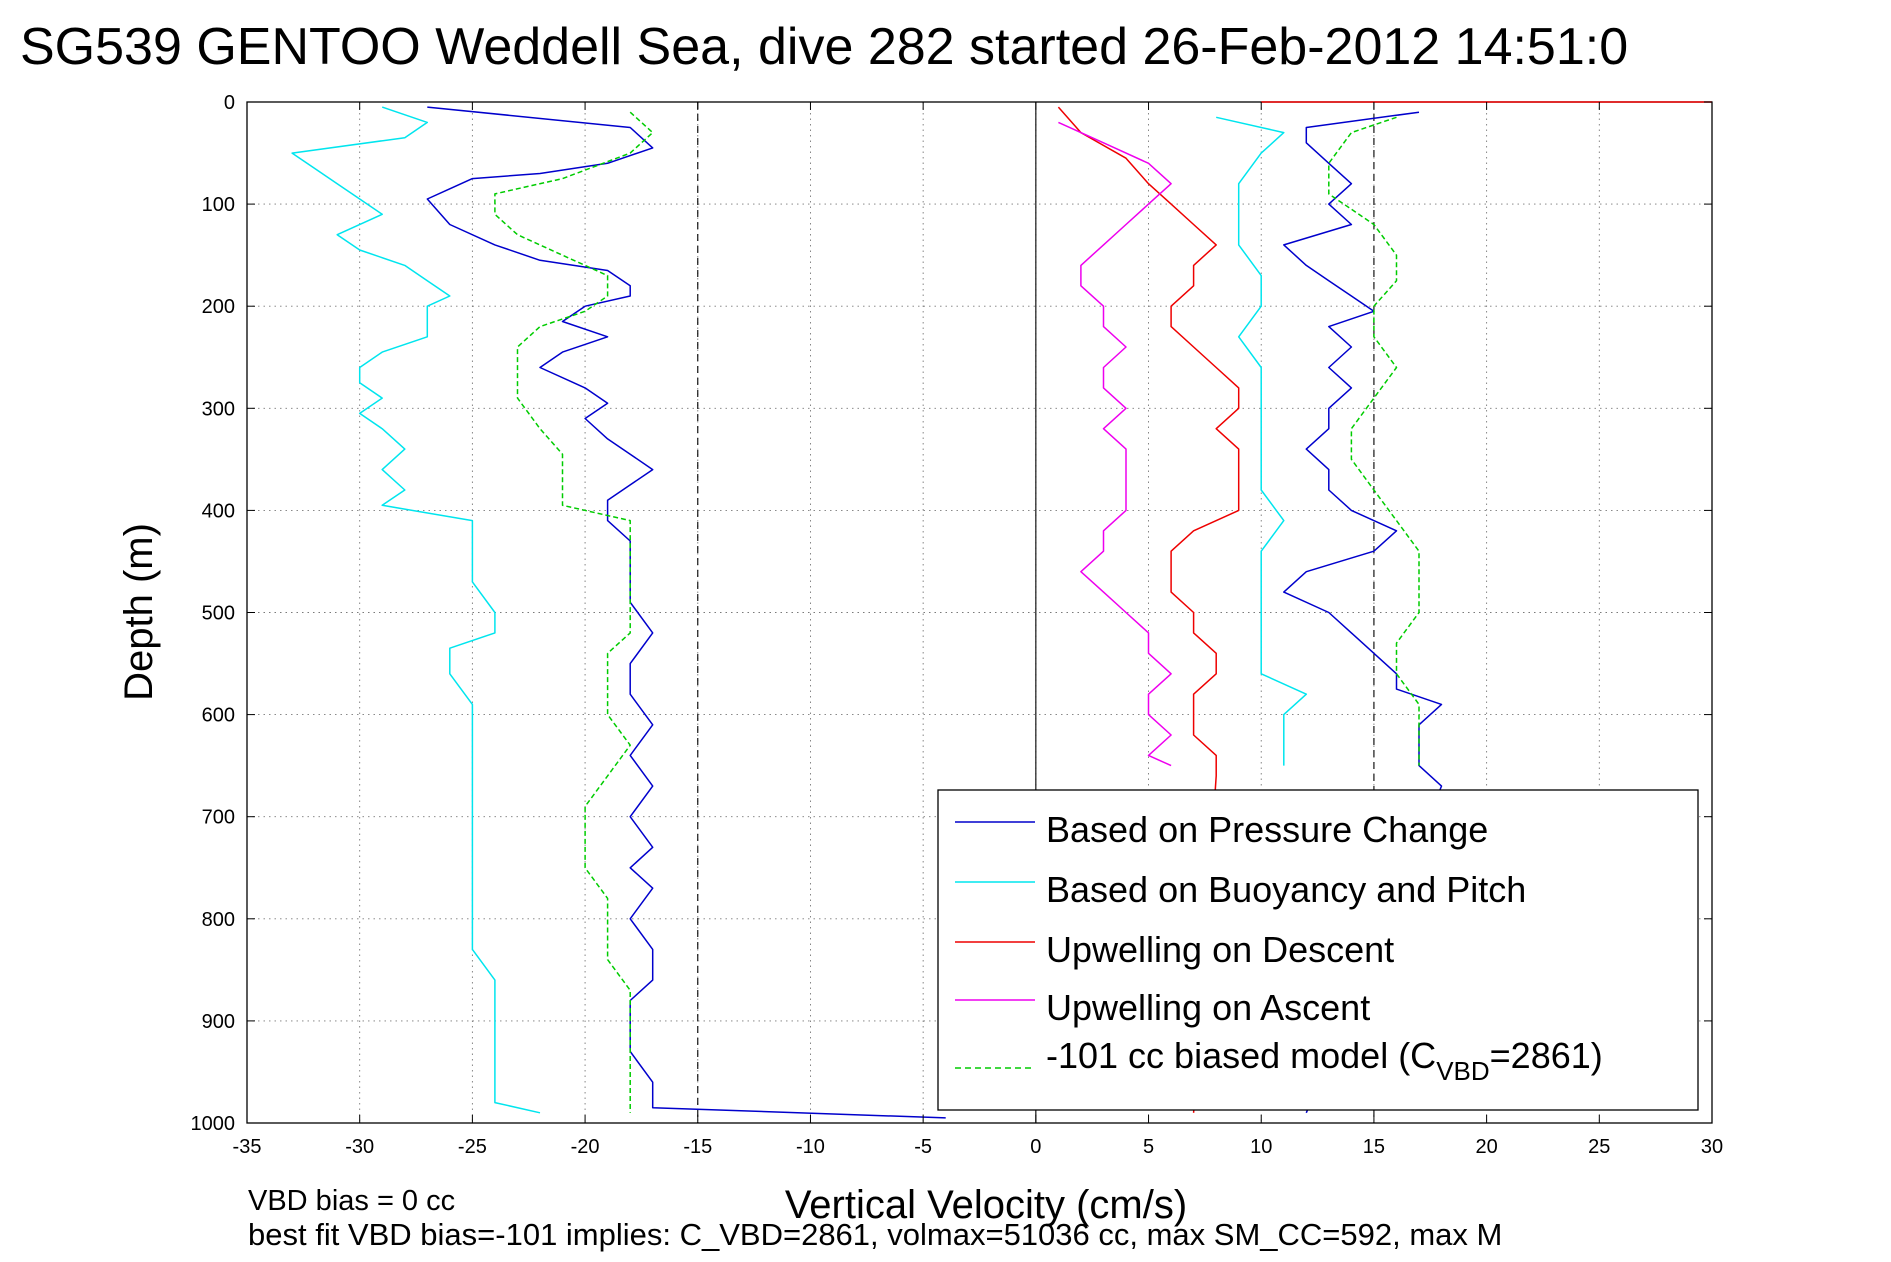  Describe the element at coordinates (1486, 1147) in the screenshot. I see `x-tick-label: 20` at that location.